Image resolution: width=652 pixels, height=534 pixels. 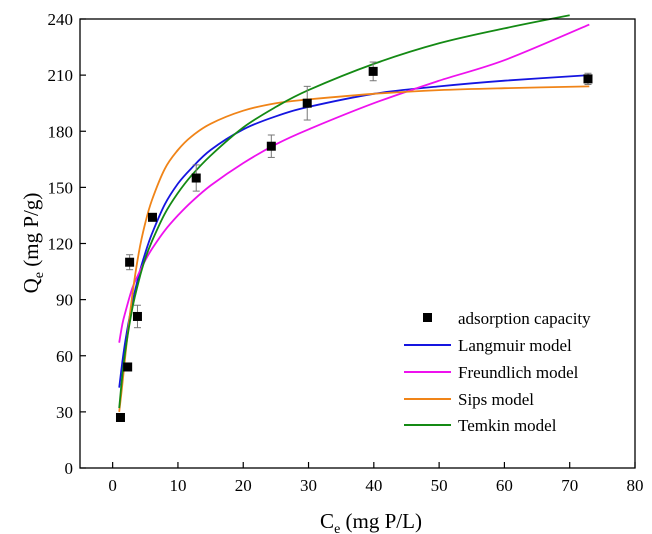 I want to click on legend-marker-adsorption-capacity, so click(x=427, y=317).